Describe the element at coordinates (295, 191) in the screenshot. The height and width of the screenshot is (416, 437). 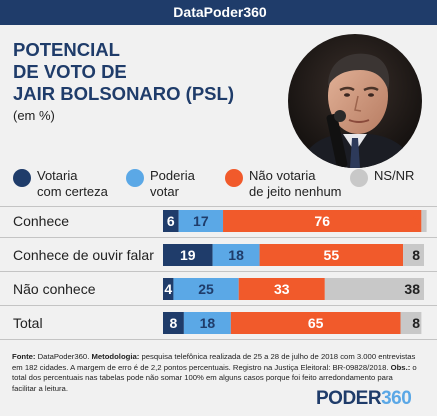
I see `legend-label-nao-votaria-2: de jeito nenhum` at that location.